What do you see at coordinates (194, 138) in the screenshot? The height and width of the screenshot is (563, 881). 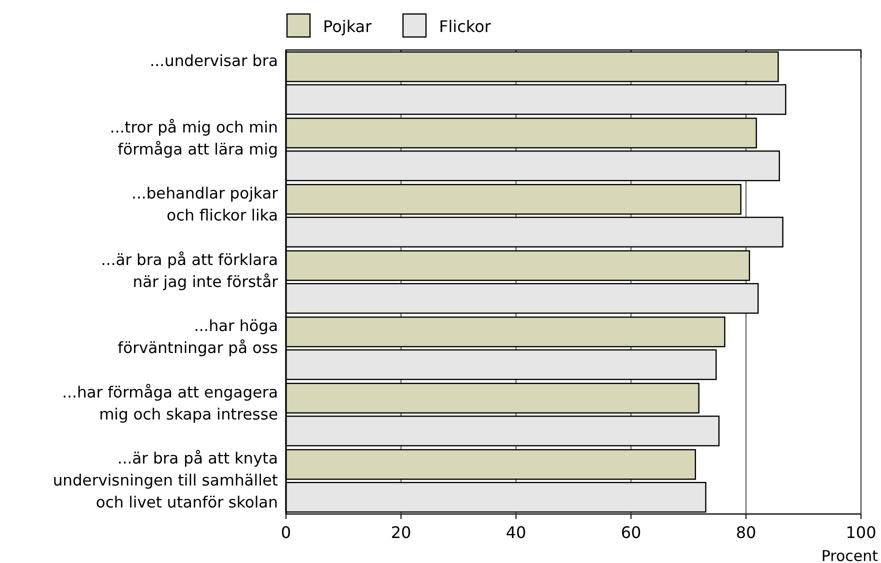 I see `y-tick-label: ...tror på mig och min förmåga att lära mig` at bounding box center [194, 138].